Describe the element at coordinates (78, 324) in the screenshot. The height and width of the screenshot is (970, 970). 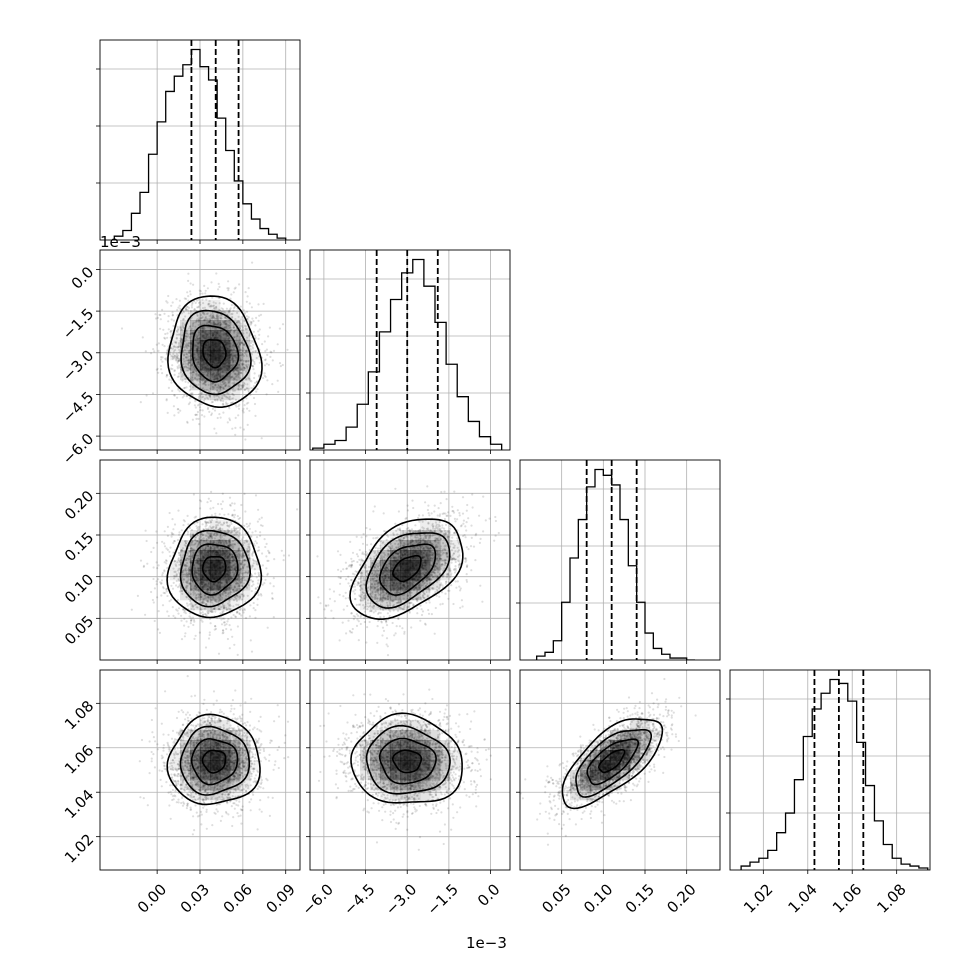
I see `y-tick-label: −1.5` at that location.